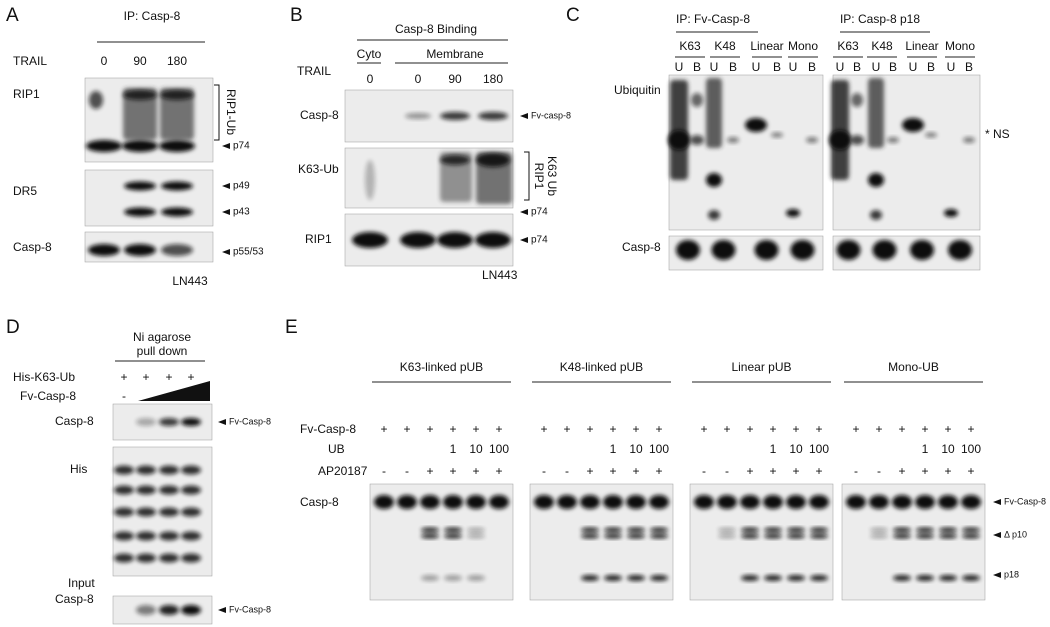 The image size is (1050, 627). Describe the element at coordinates (551, 115) in the screenshot. I see `marker-label: Fv-casp-8` at that location.